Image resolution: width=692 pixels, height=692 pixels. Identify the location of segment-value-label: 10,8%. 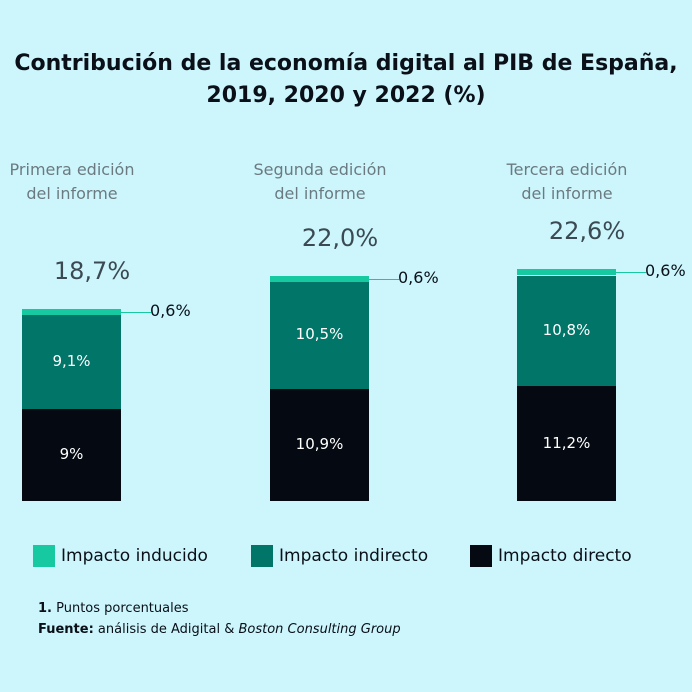
(566, 329).